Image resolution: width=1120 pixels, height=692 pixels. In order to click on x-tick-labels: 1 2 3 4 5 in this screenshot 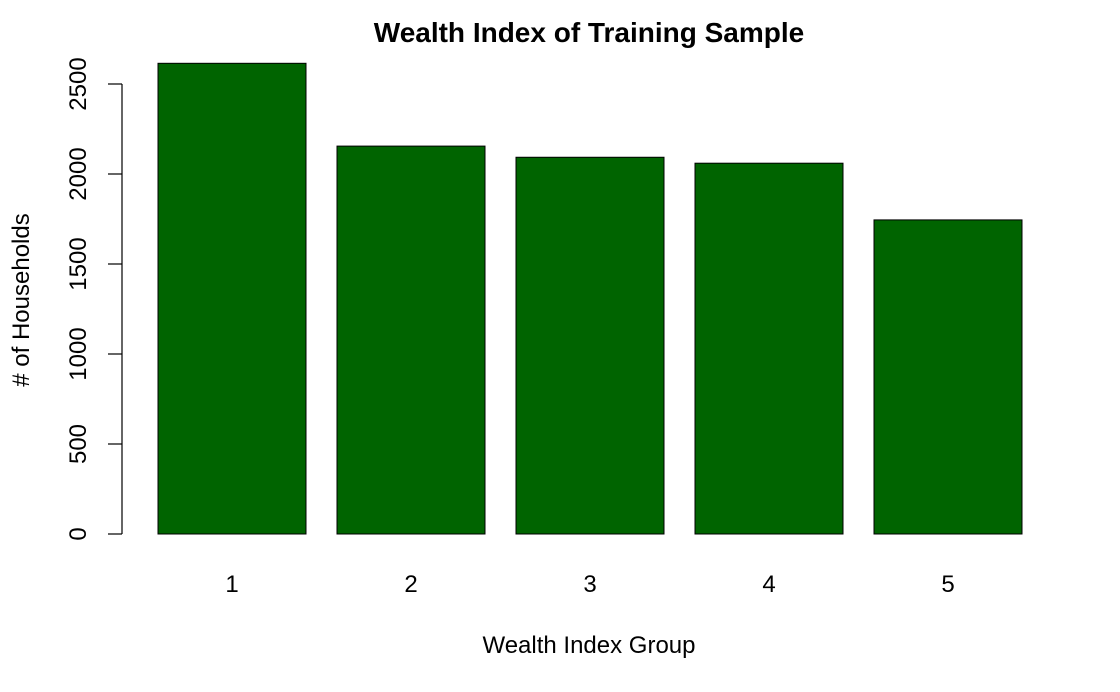, I will do `click(589, 584)`.